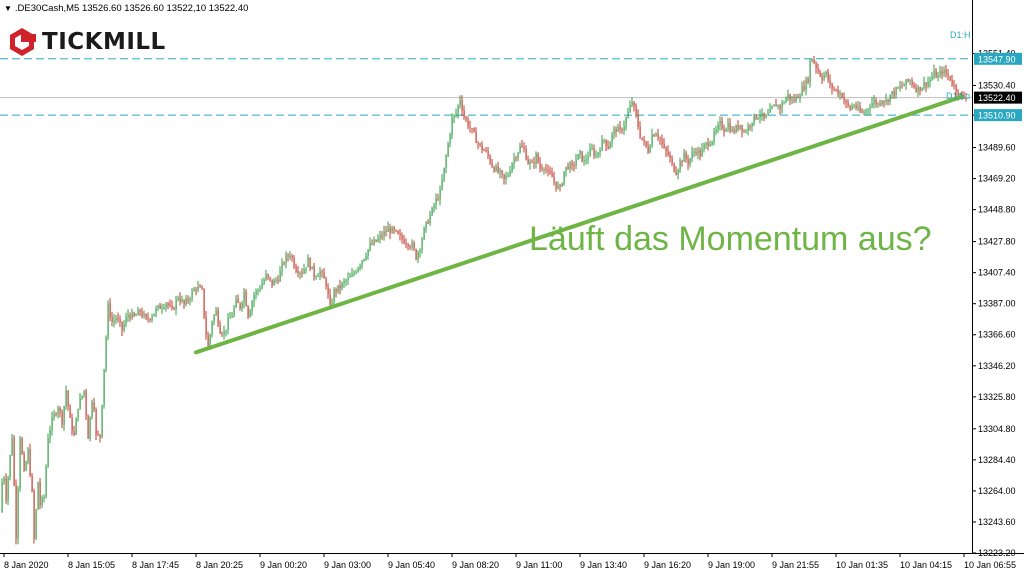 Image resolution: width=1024 pixels, height=576 pixels. I want to click on y-tick-label: 13243.60, so click(997, 522).